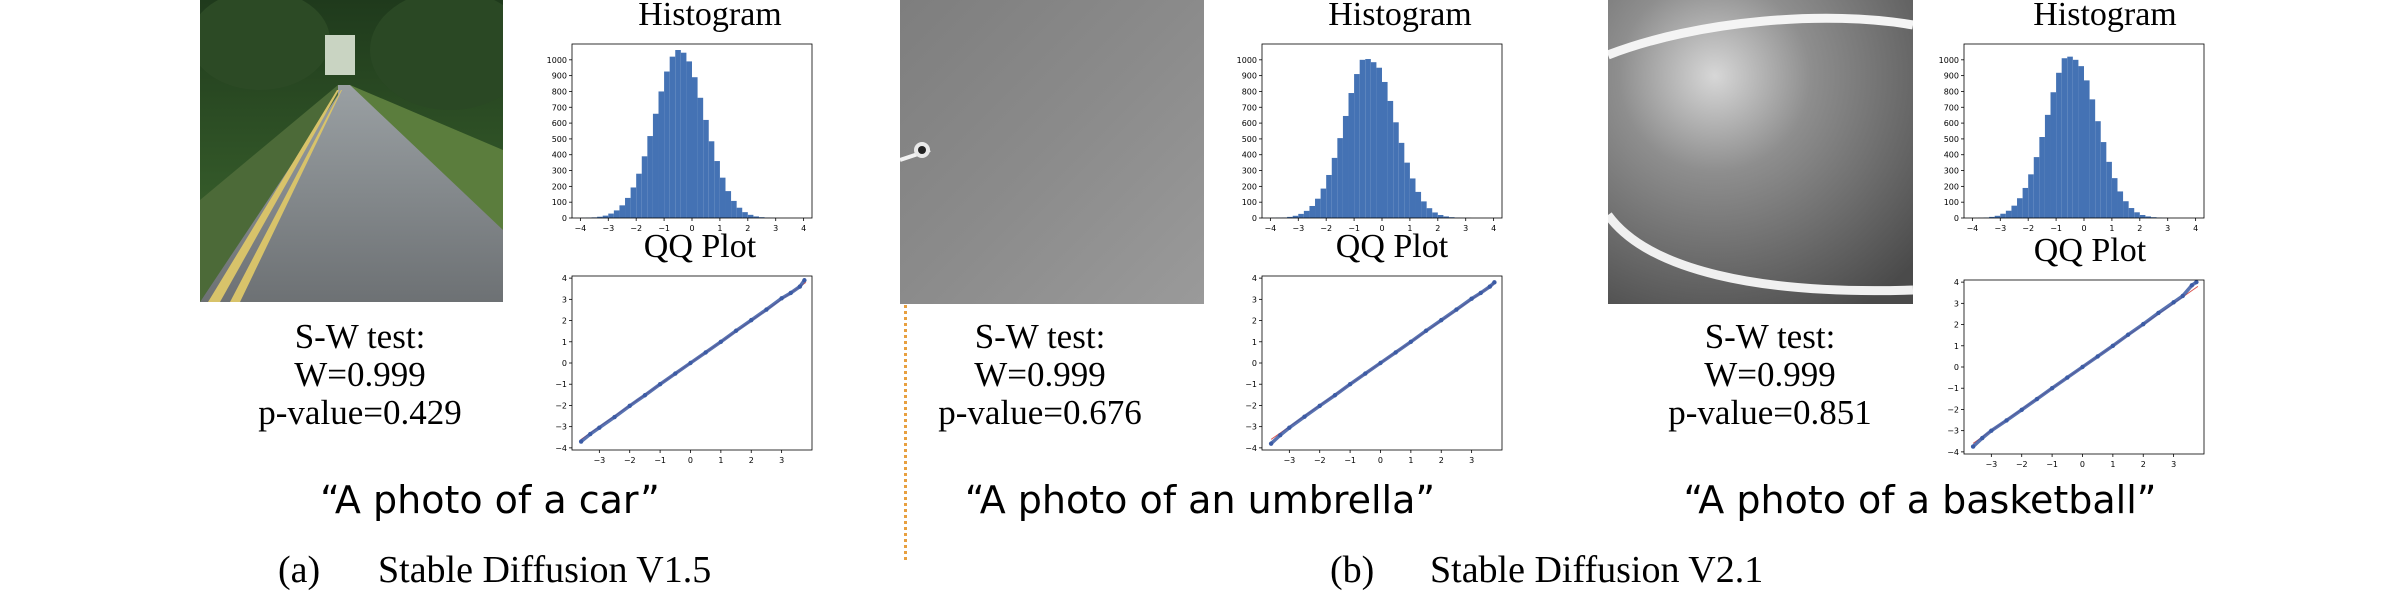  What do you see at coordinates (1392, 246) in the screenshot?
I see `qq-plot-title: QQ Plot` at bounding box center [1392, 246].